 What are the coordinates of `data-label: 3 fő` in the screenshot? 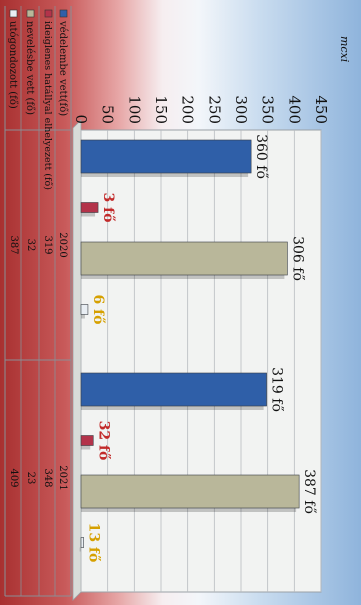 It's located at (108, 208).